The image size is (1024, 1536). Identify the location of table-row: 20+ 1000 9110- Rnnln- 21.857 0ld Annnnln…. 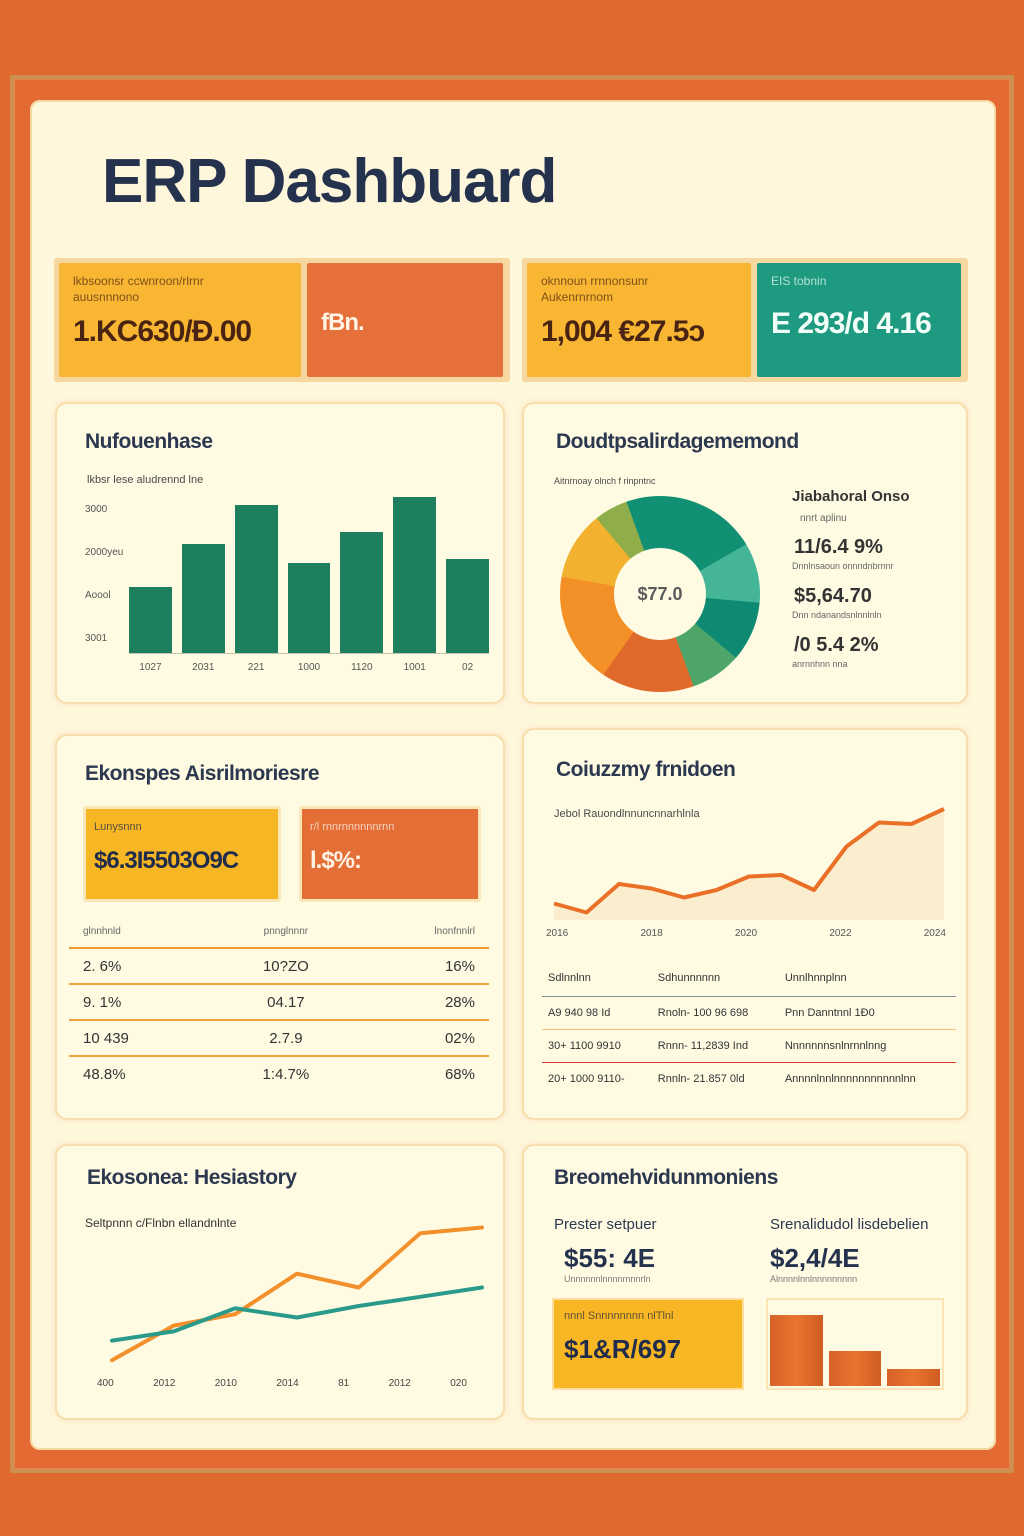
(749, 1079).